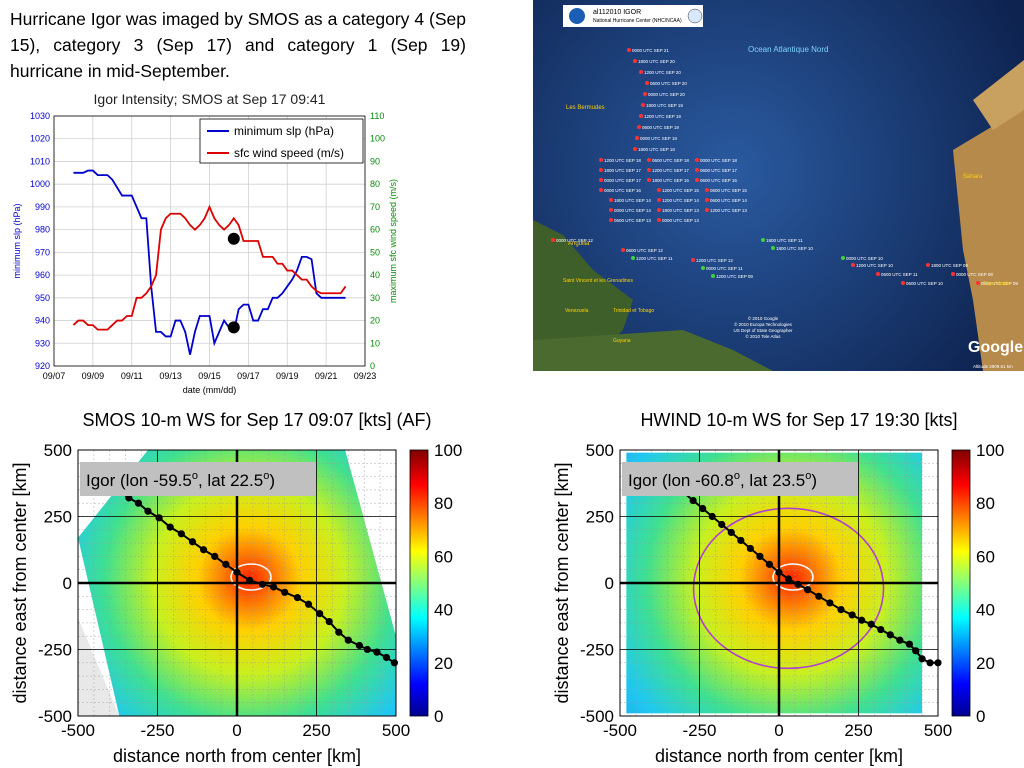  Describe the element at coordinates (985, 610) in the screenshot. I see `colorbar-tick-label: 40` at that location.